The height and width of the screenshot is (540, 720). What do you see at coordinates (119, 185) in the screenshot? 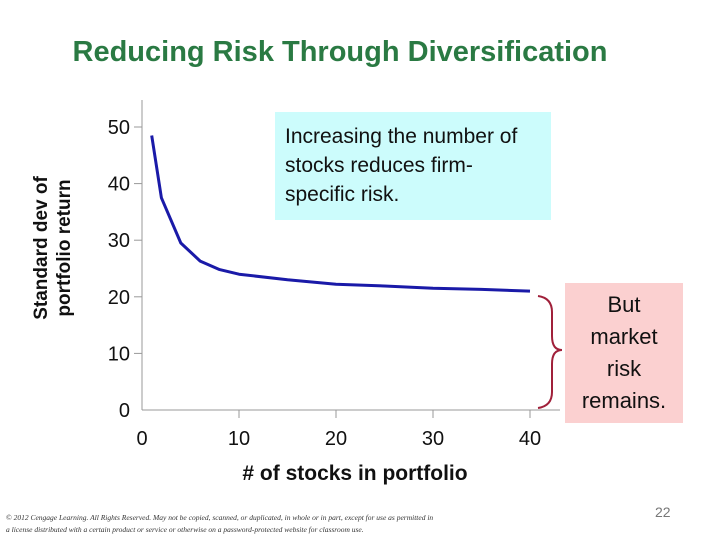
I see `y-tick-label: 40` at bounding box center [119, 185].